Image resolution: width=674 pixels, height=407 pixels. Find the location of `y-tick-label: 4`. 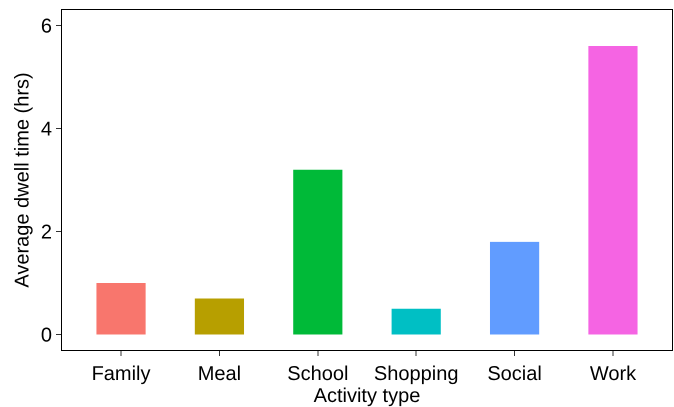

y-tick-label: 4 is located at coordinates (46, 129).